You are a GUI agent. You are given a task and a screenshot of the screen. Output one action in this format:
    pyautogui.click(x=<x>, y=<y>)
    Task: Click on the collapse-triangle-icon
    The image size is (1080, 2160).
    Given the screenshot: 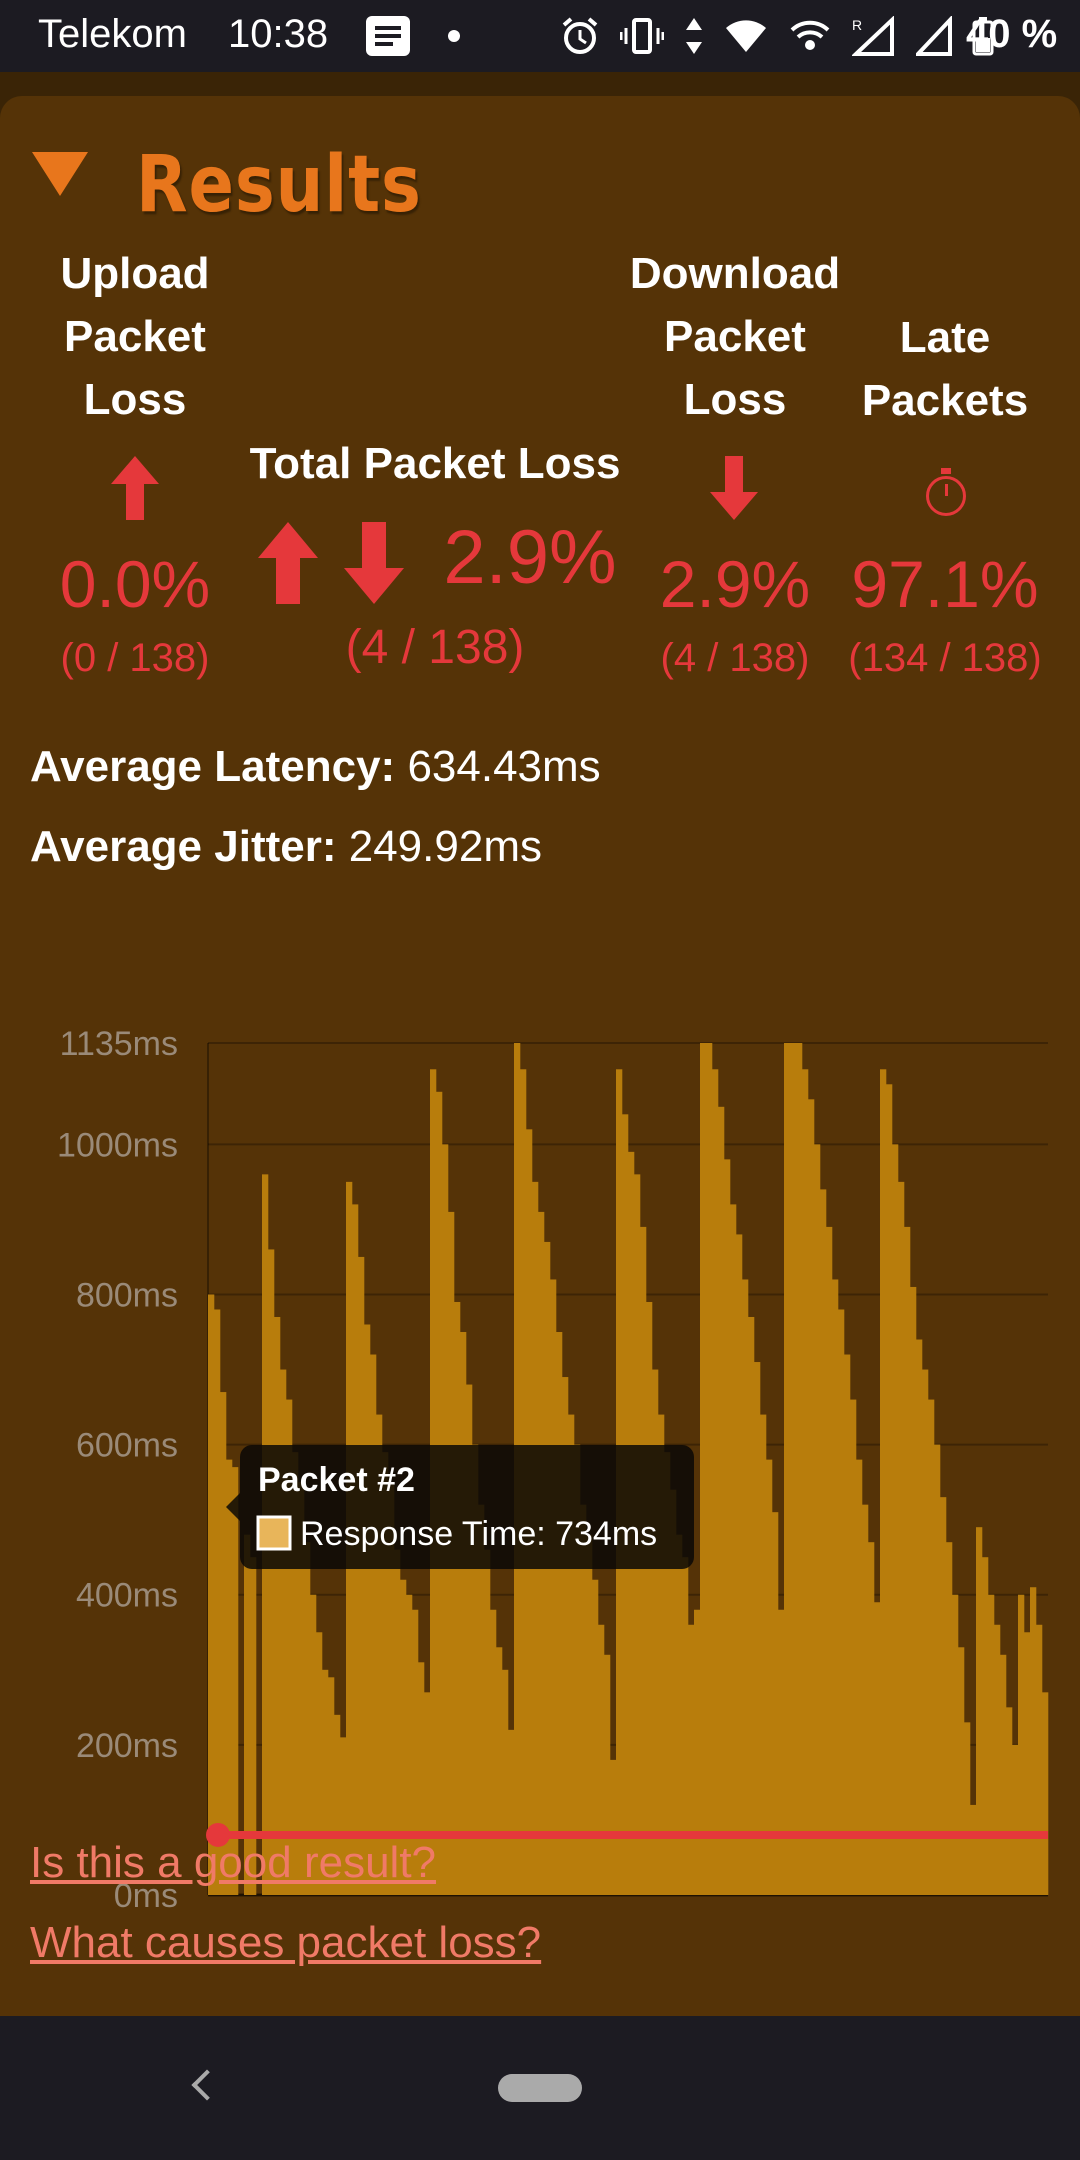 What is the action you would take?
    pyautogui.click(x=60, y=174)
    